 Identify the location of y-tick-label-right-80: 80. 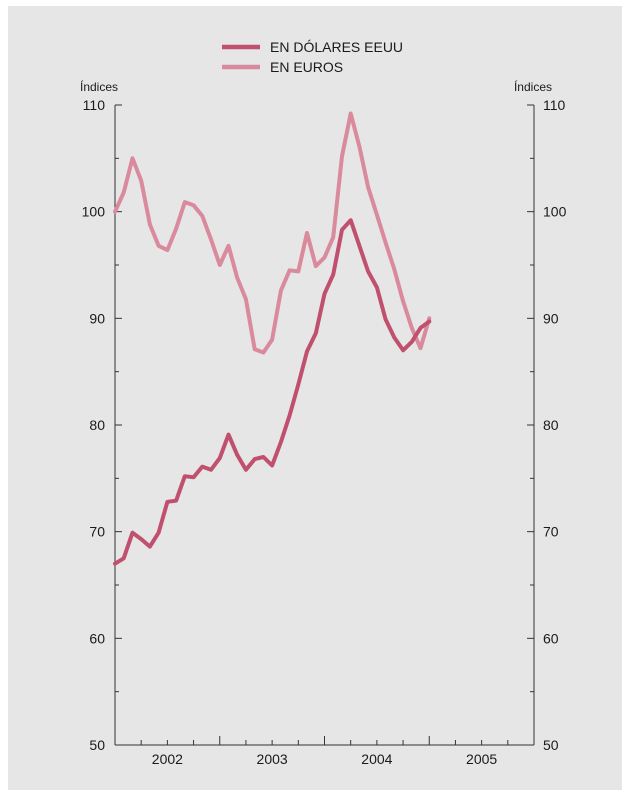
(551, 425).